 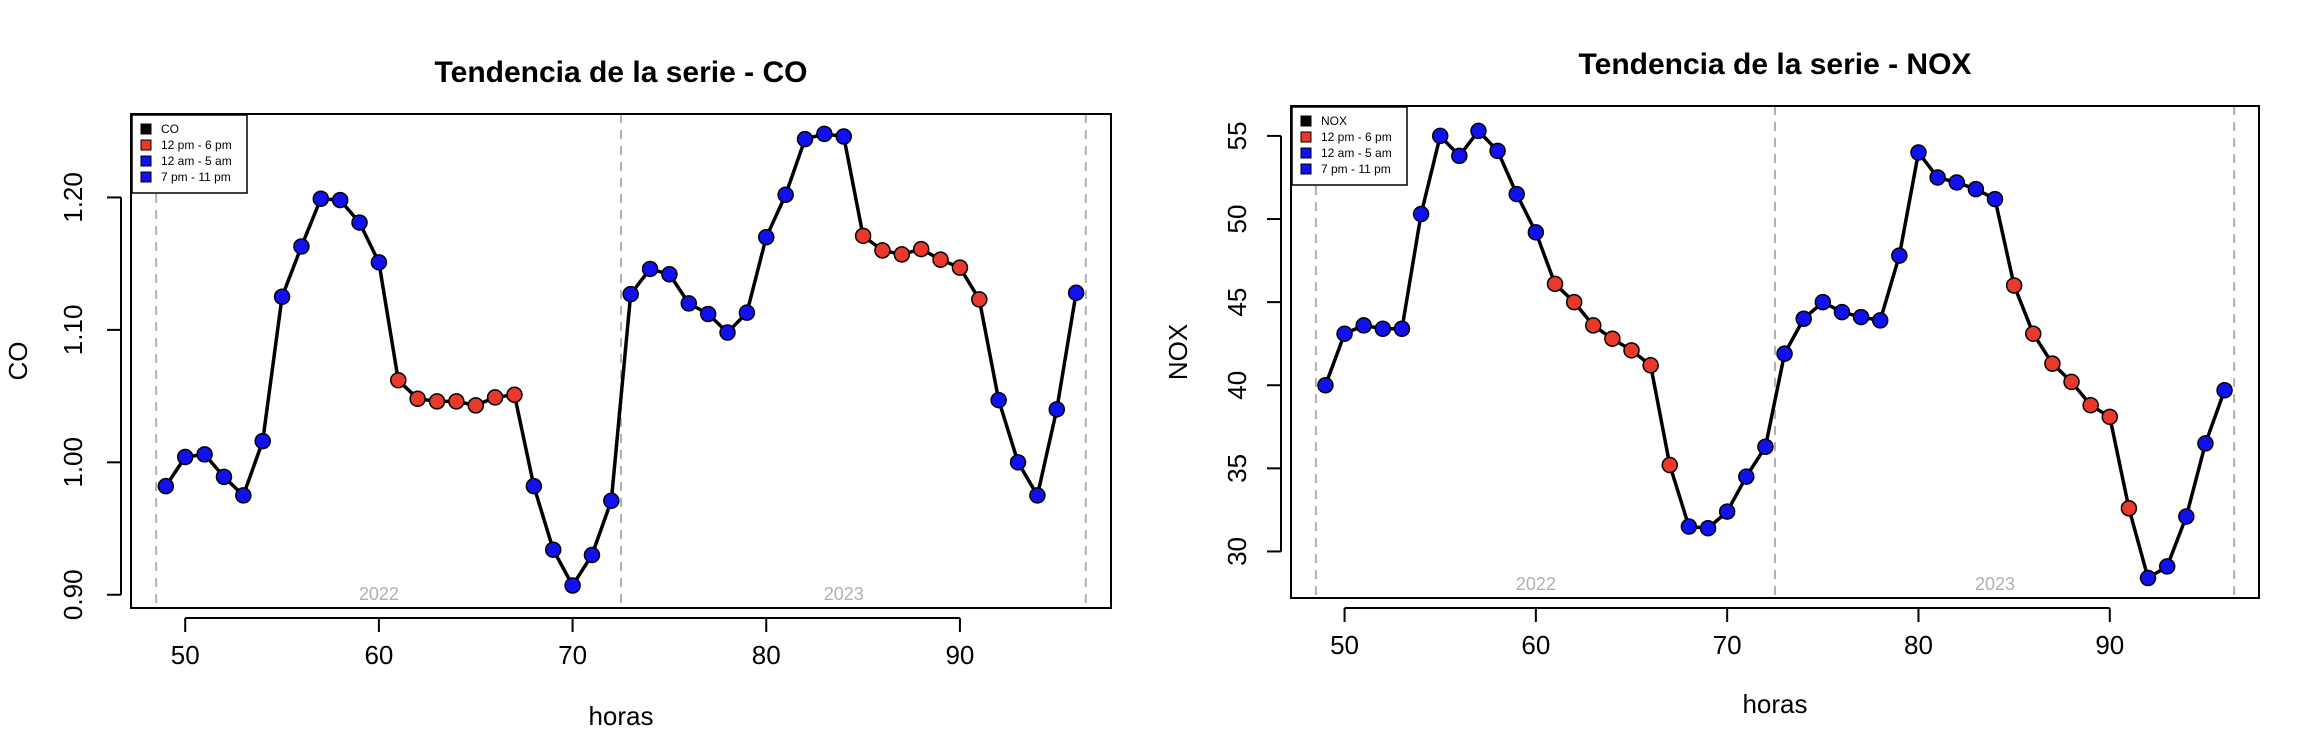 What do you see at coordinates (1178, 352) in the screenshot?
I see `y-axis-label: NOX` at bounding box center [1178, 352].